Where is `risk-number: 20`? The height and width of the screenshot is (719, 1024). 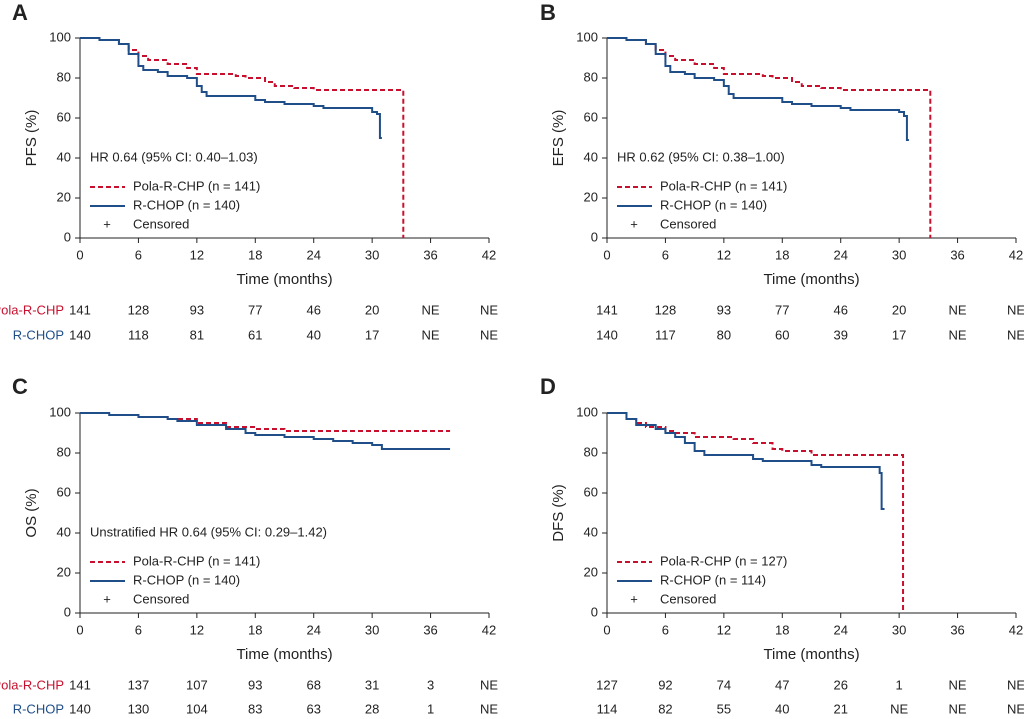 risk-number: 20 is located at coordinates (899, 309).